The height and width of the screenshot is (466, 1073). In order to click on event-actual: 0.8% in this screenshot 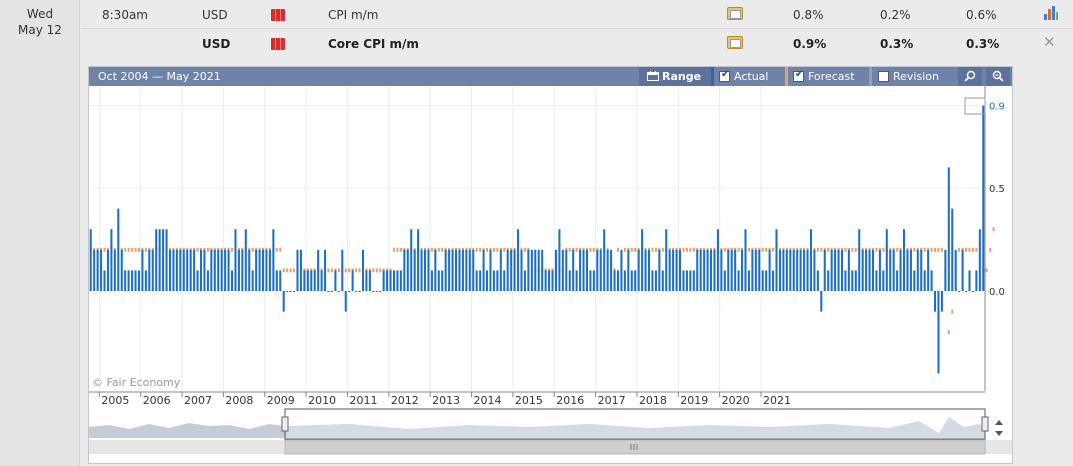, I will do `click(808, 15)`.